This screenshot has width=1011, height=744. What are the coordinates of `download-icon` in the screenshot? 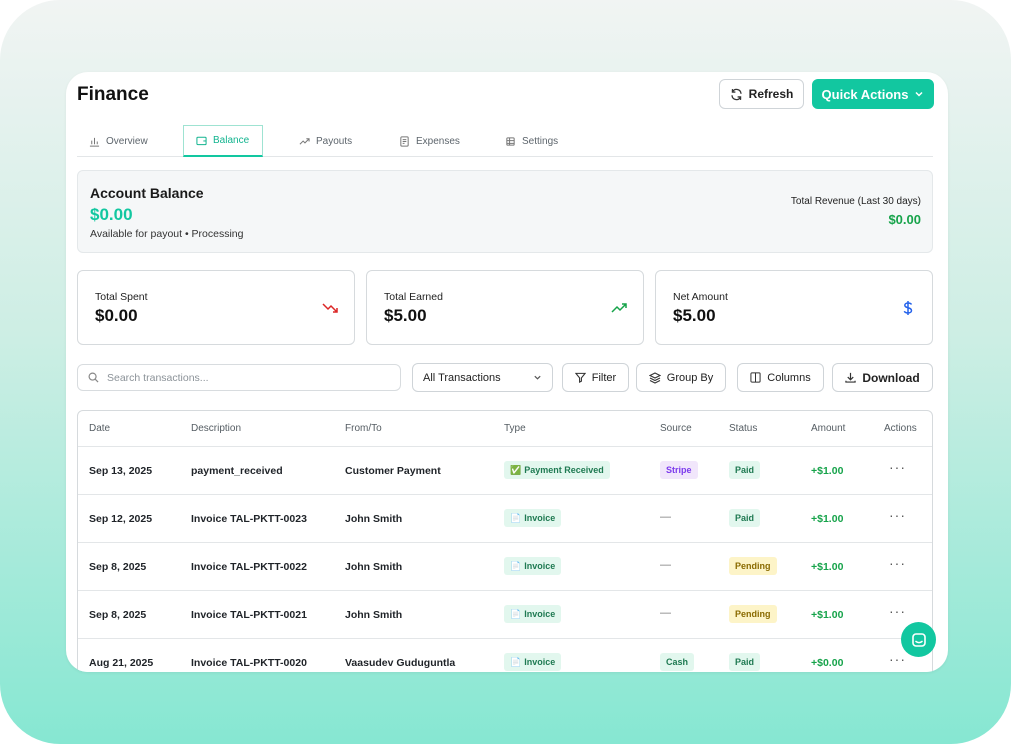 It's located at (851, 377).